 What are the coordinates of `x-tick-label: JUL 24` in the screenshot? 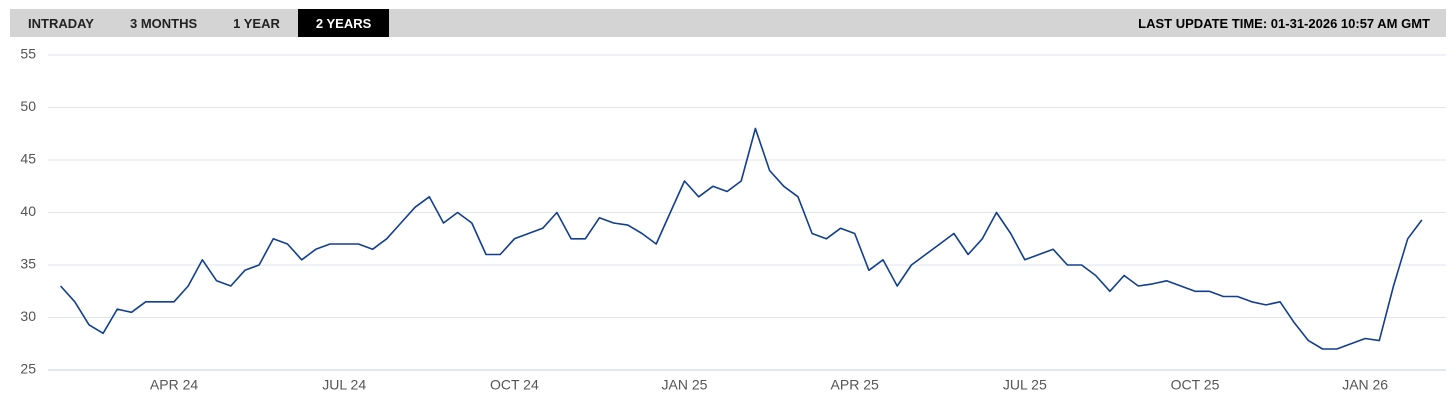 It's located at (344, 385).